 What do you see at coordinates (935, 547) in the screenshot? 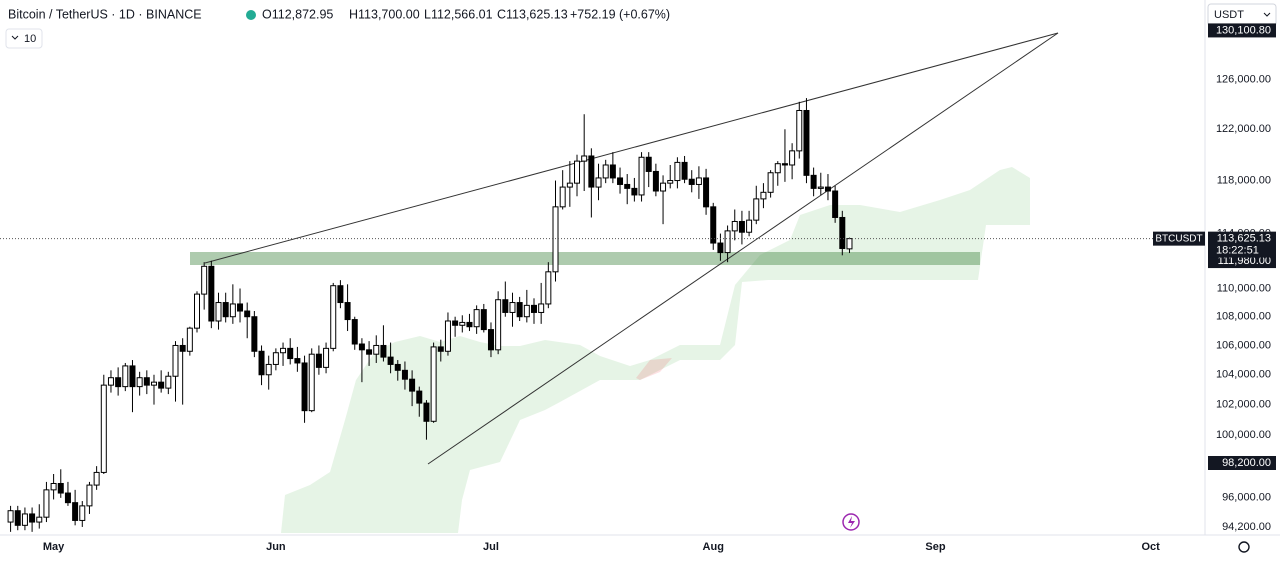
I see `x-tick-label: Sep` at bounding box center [935, 547].